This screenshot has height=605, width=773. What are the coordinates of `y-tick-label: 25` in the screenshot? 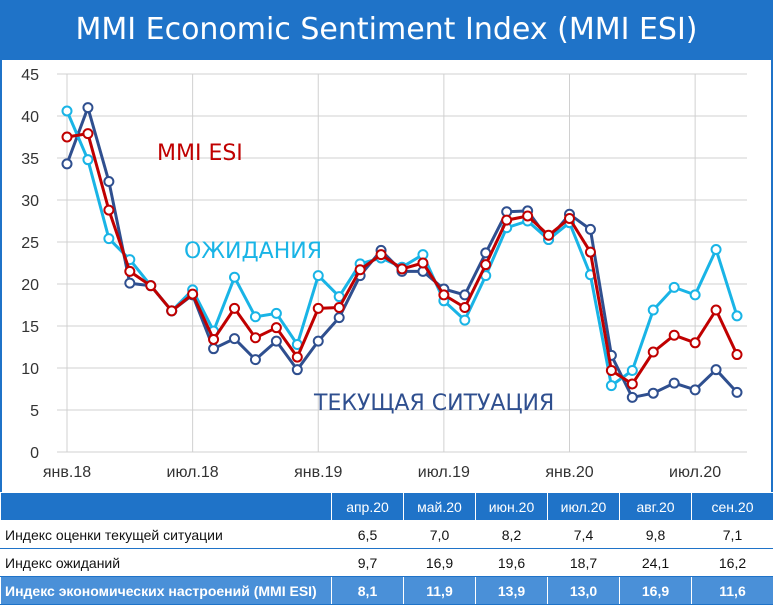 It's located at (30, 243).